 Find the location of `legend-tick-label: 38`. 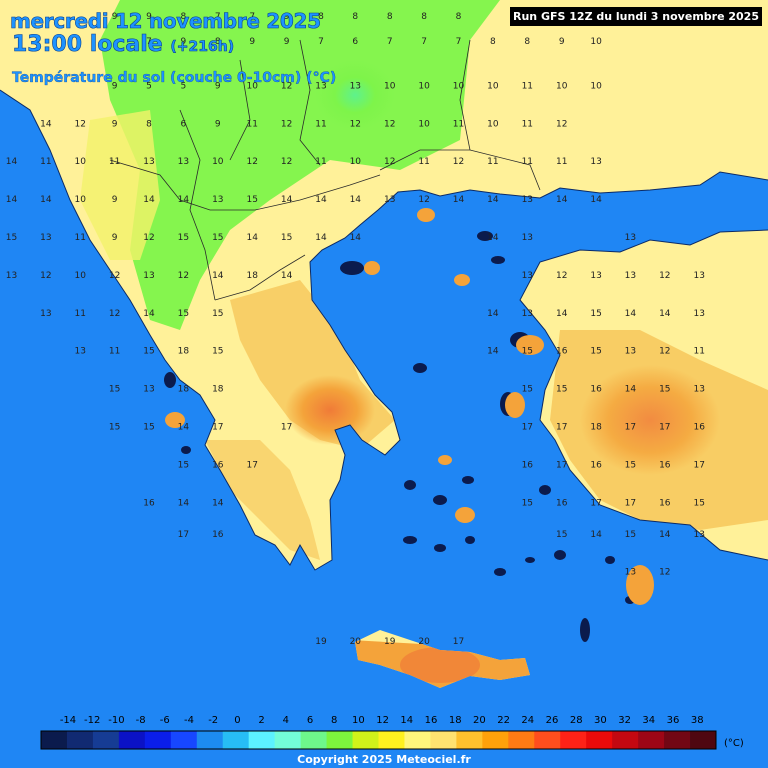

legend-tick-label: 38 is located at coordinates (697, 720).